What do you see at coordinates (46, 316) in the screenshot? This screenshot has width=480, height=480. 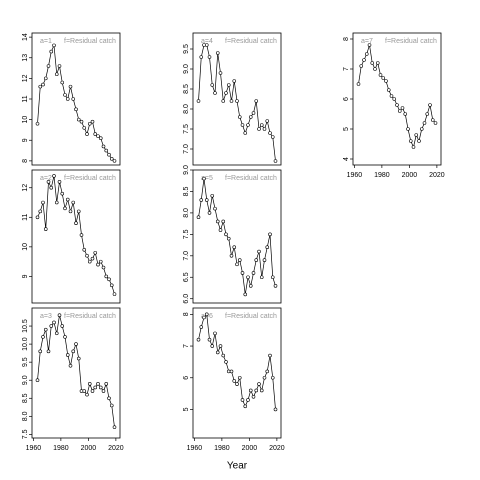 I see `panel-label: a=3` at bounding box center [46, 316].